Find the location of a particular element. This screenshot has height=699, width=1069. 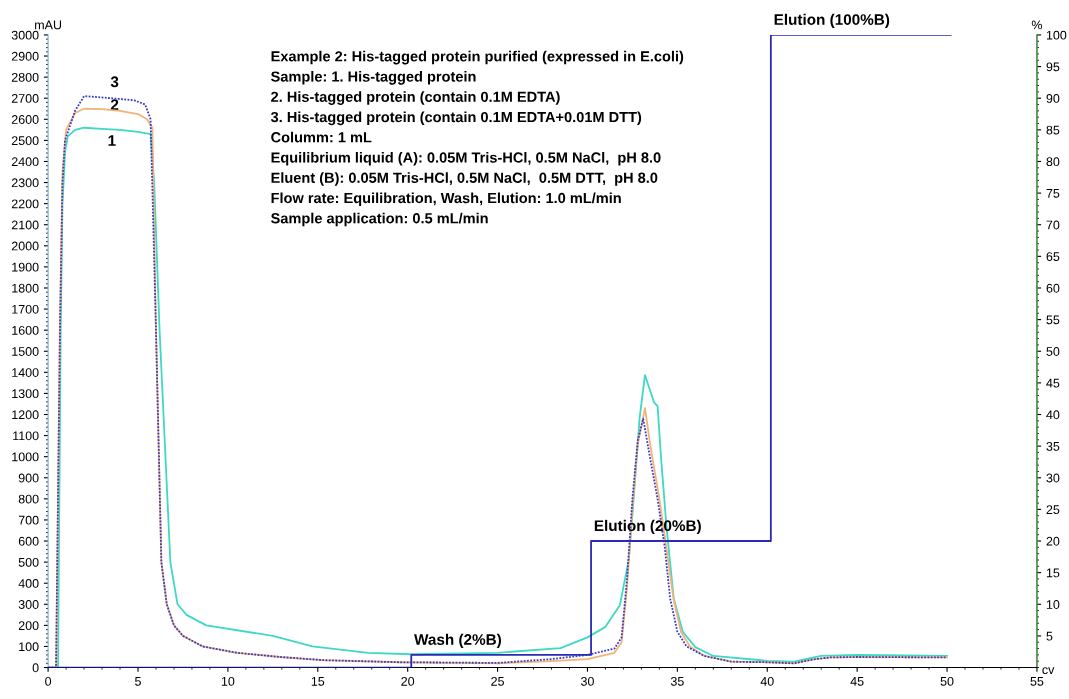

y2-tick-label: 45 is located at coordinates (1053, 383).